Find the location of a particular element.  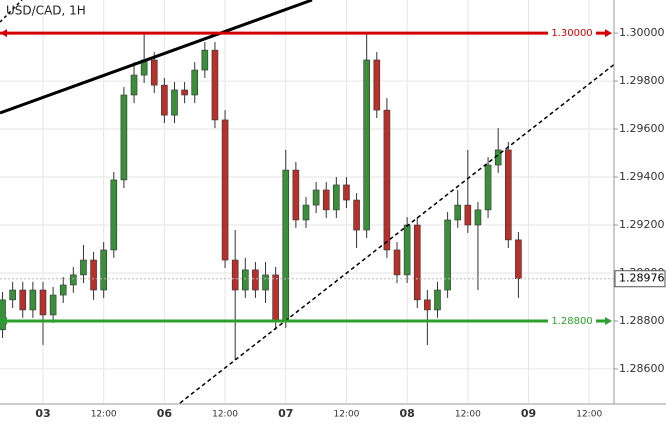

x-tick-label: 07 is located at coordinates (285, 413).